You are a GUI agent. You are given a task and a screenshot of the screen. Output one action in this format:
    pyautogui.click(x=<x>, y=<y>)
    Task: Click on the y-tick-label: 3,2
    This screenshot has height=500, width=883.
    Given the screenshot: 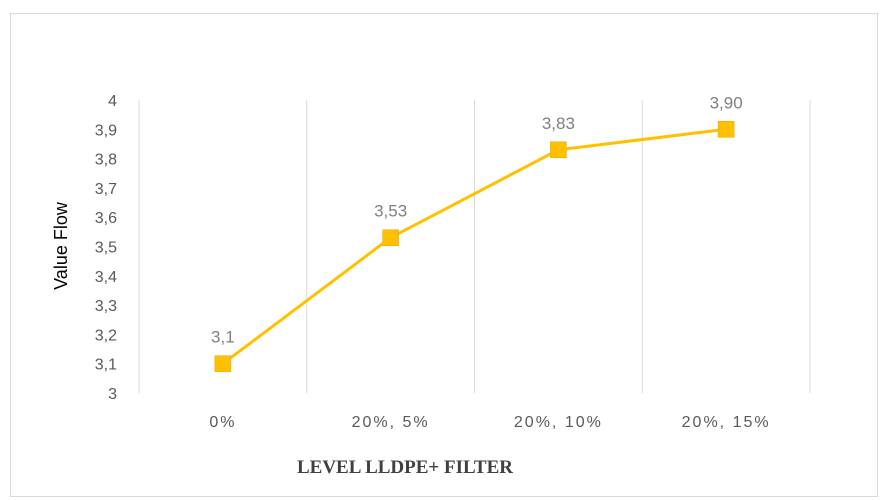 What is the action you would take?
    pyautogui.click(x=106, y=335)
    